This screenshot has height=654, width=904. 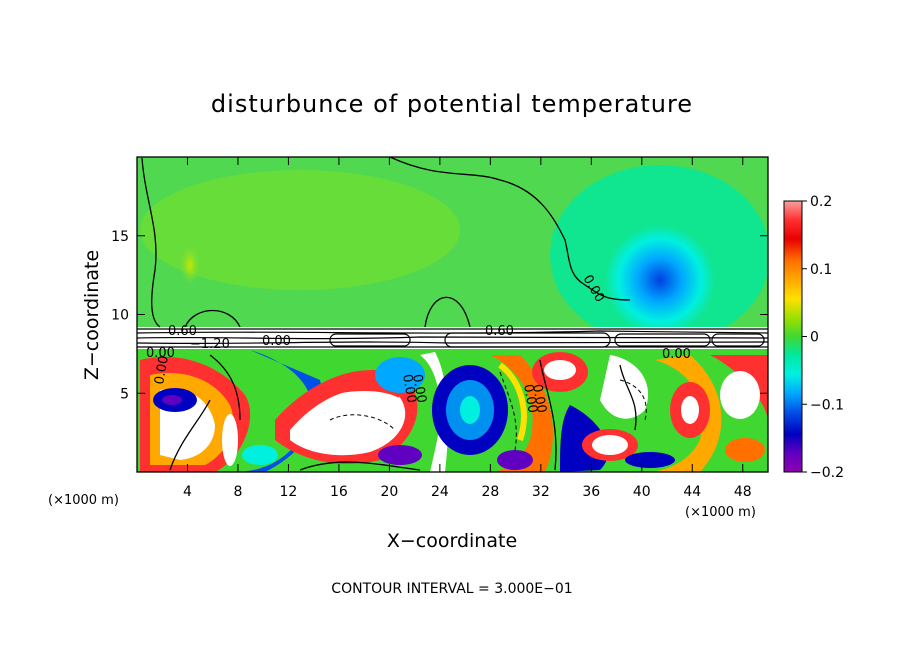 I want to click on colorbar-tick-label: 0.2, so click(x=821, y=202).